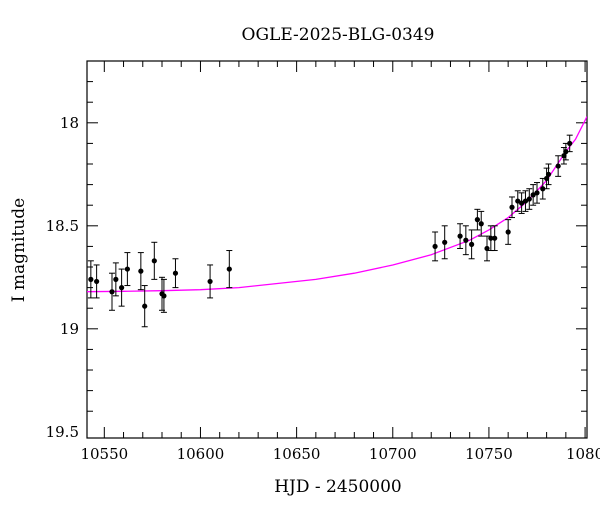 The width and height of the screenshot is (600, 512). What do you see at coordinates (393, 454) in the screenshot?
I see `x-tick-label: 10700` at bounding box center [393, 454].